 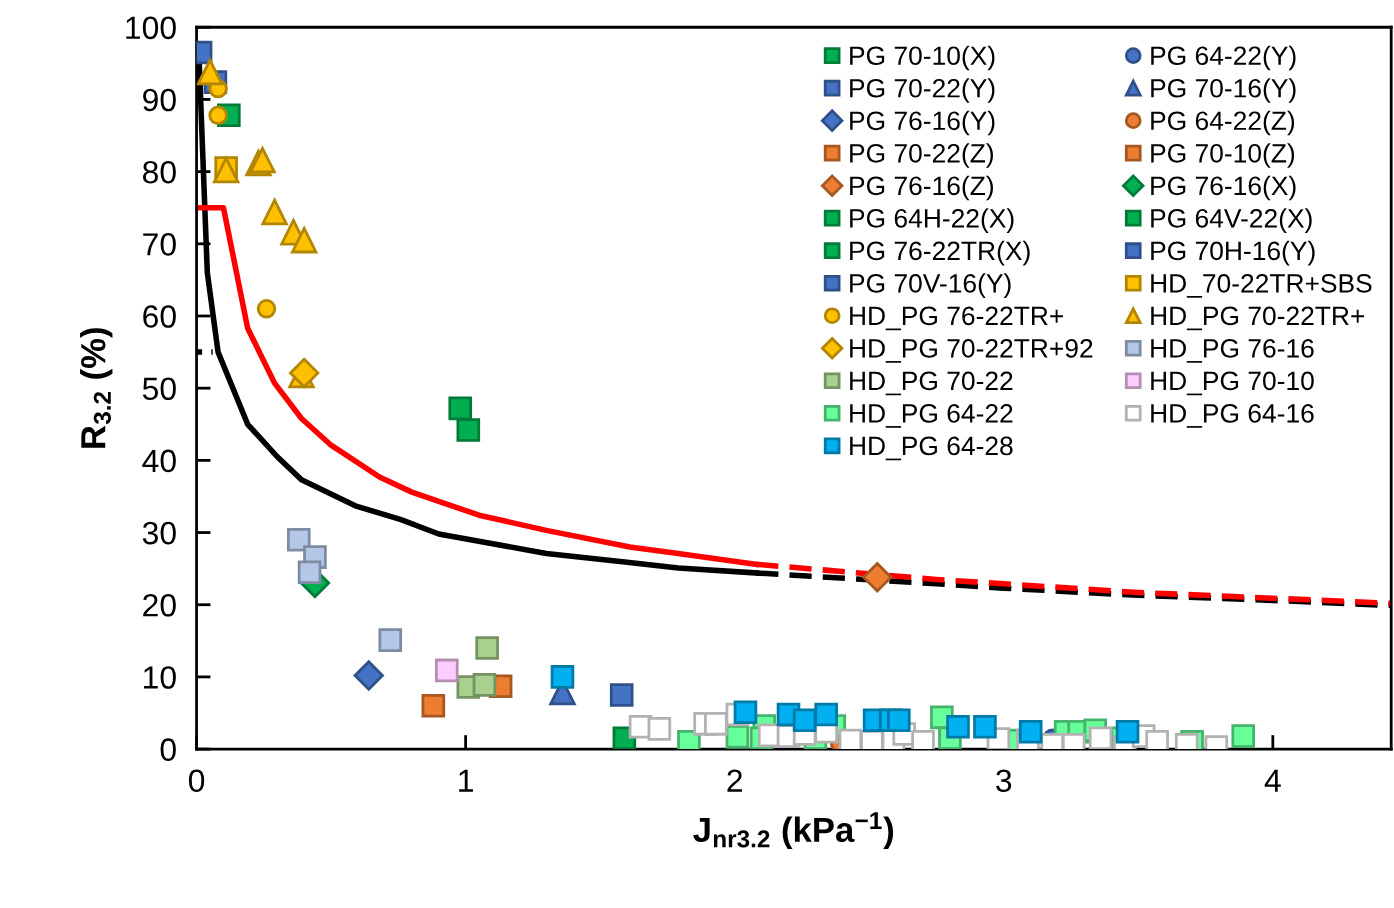 I want to click on x-tick-label: 3, so click(x=1004, y=781).